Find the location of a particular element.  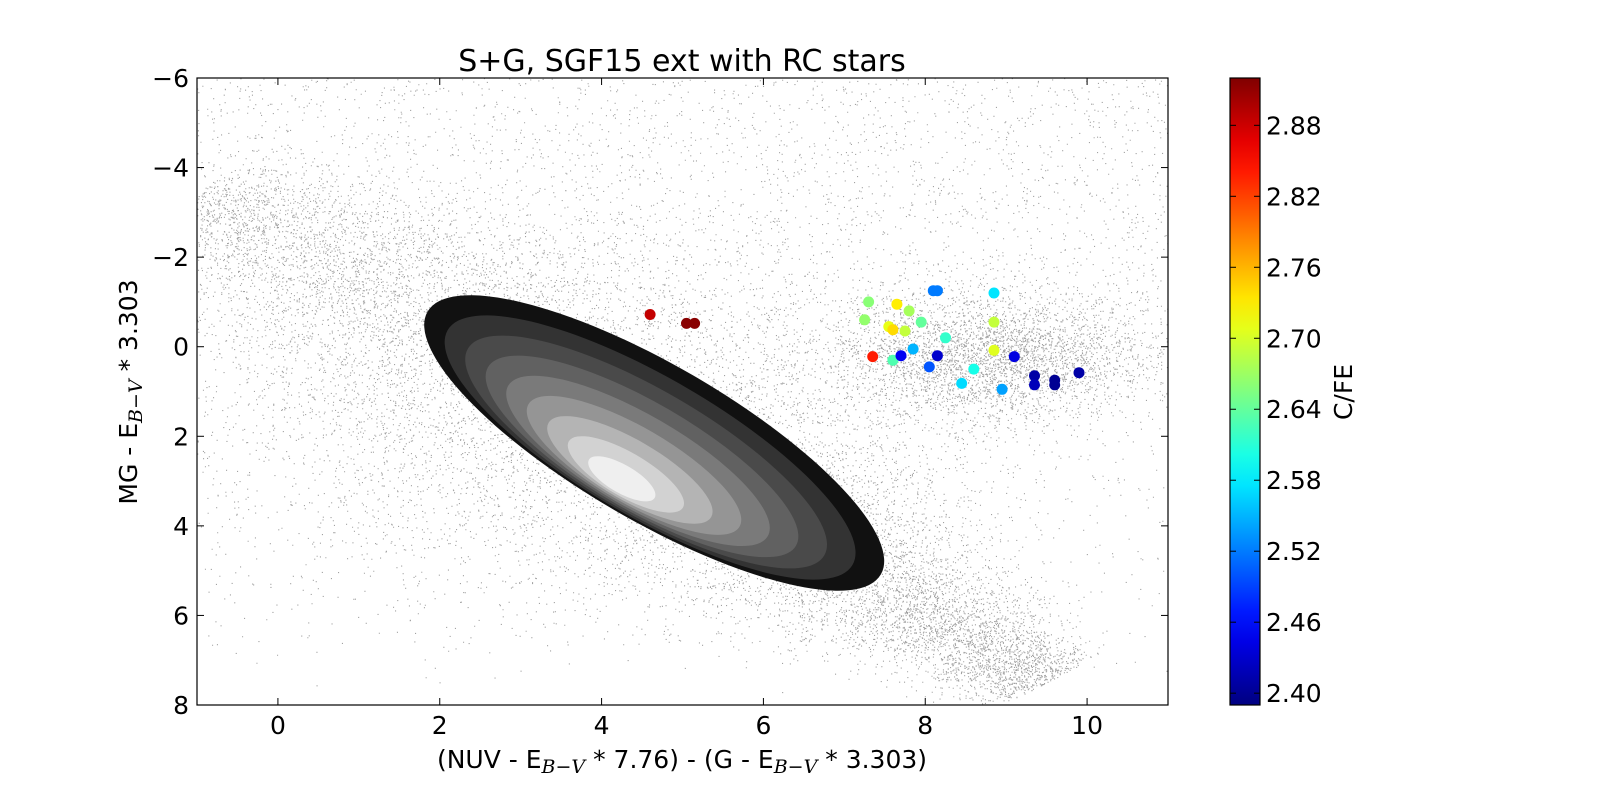

y-tick-label: −2 is located at coordinates (170, 257).